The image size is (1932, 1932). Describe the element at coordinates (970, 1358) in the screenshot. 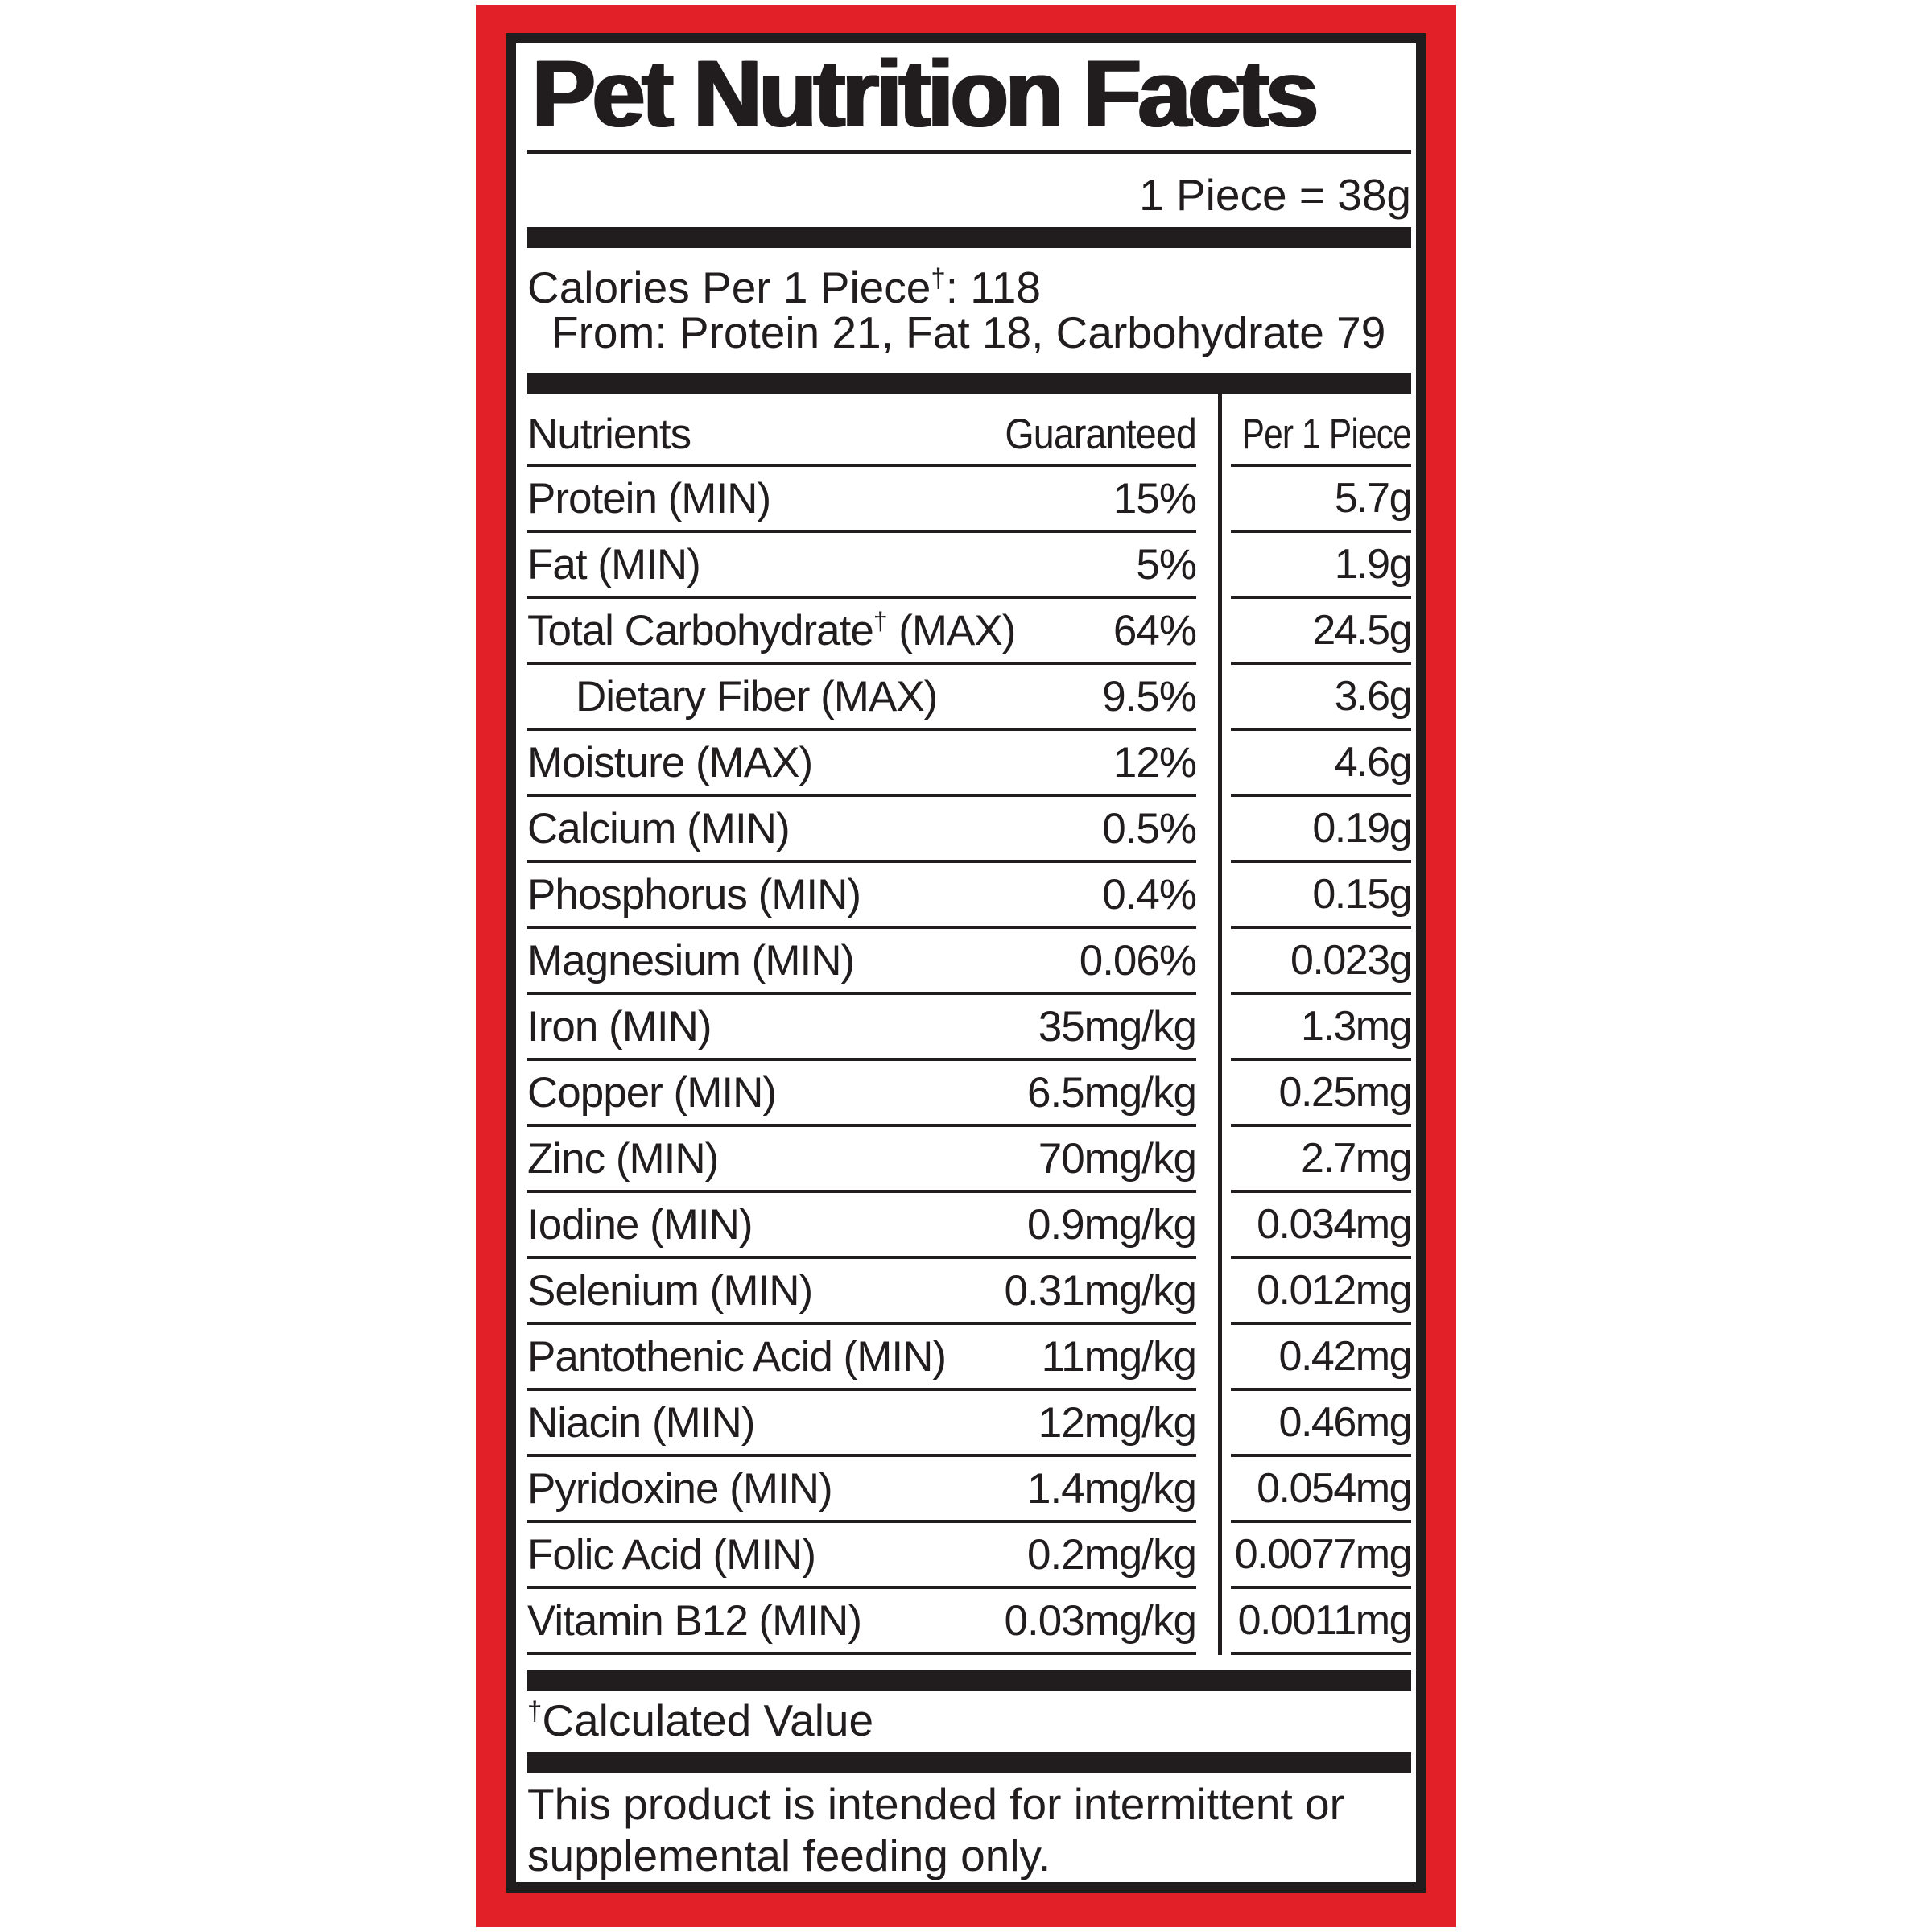

I see `table-row: Pantothenic Acid (MIN) 11mg/kg 0.42mg` at that location.